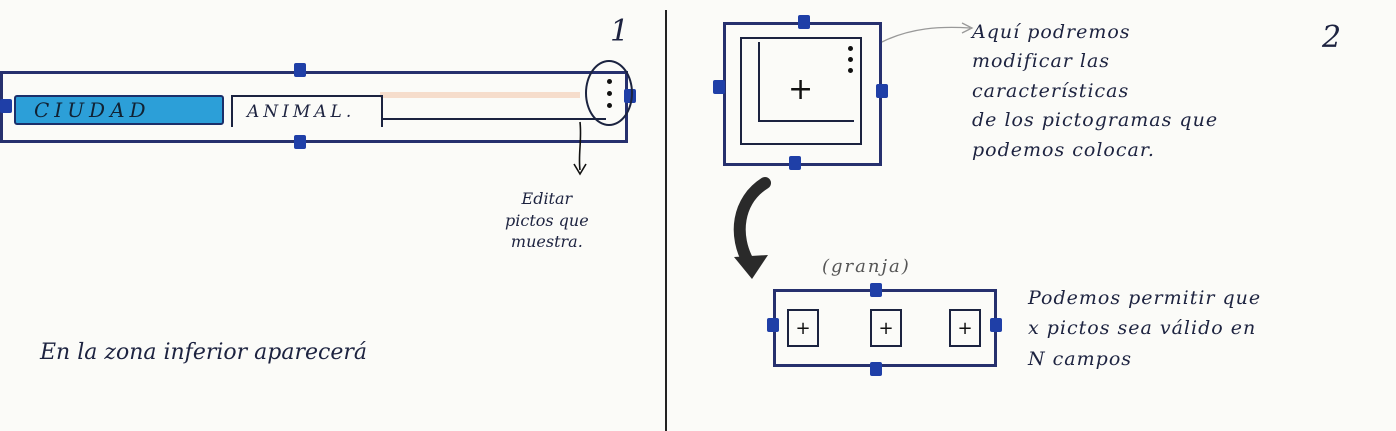 The width and height of the screenshot is (1396, 431). I want to click on multi-note-line: N campos, so click(1080, 358).